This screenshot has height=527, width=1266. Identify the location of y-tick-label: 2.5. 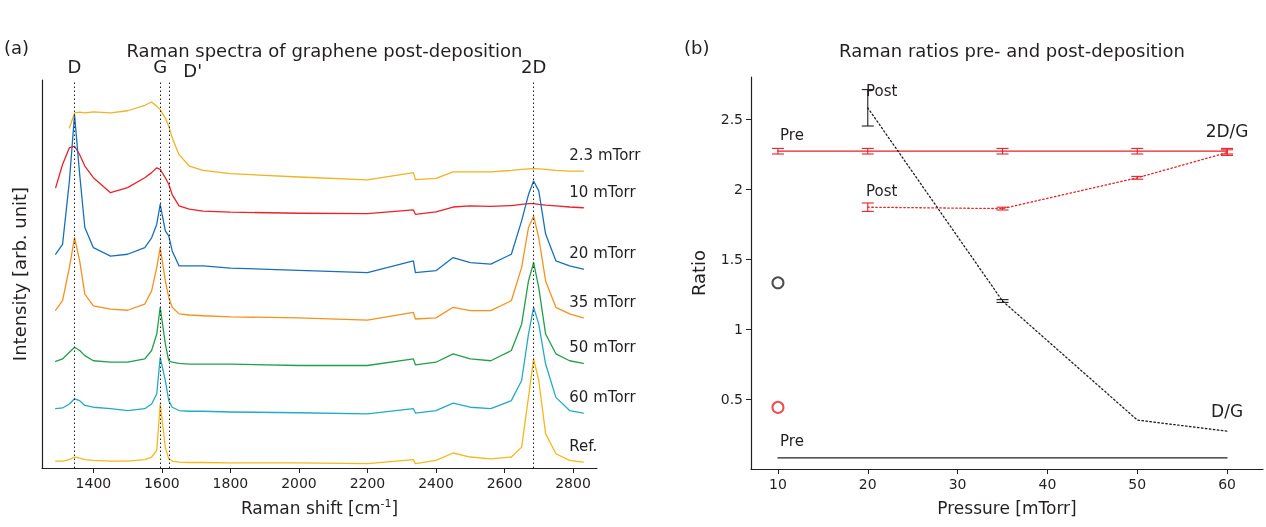
(731, 119).